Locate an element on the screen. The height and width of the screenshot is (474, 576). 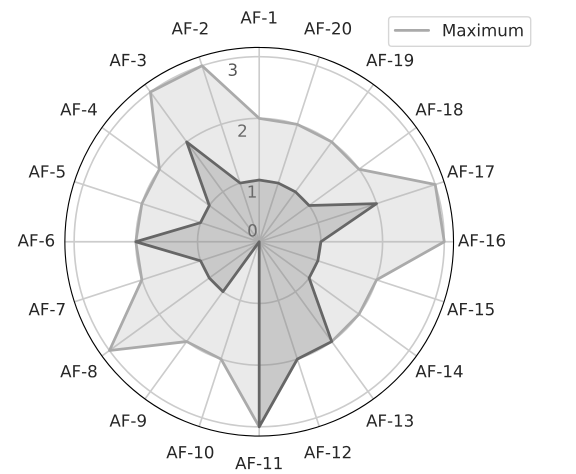
spoke-label: AF-1 is located at coordinates (258, 17).